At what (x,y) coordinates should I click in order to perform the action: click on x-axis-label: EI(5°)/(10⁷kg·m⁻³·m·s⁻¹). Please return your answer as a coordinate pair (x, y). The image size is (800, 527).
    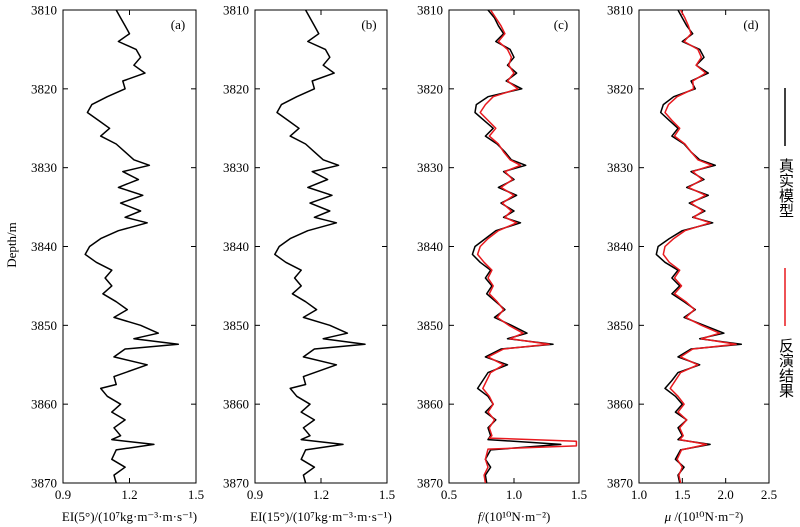
    Looking at the image, I should click on (129, 516).